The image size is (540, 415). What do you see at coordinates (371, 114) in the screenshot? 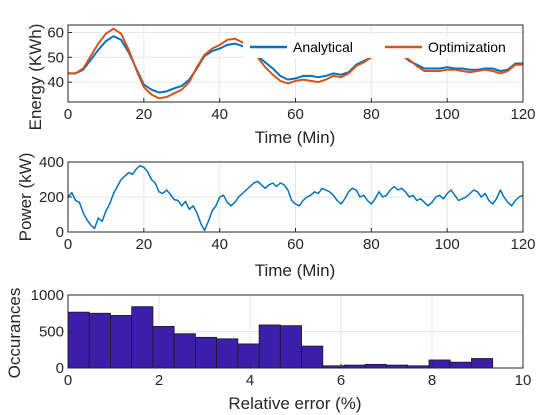
I see `energy-x-tick-label: 80` at bounding box center [371, 114].